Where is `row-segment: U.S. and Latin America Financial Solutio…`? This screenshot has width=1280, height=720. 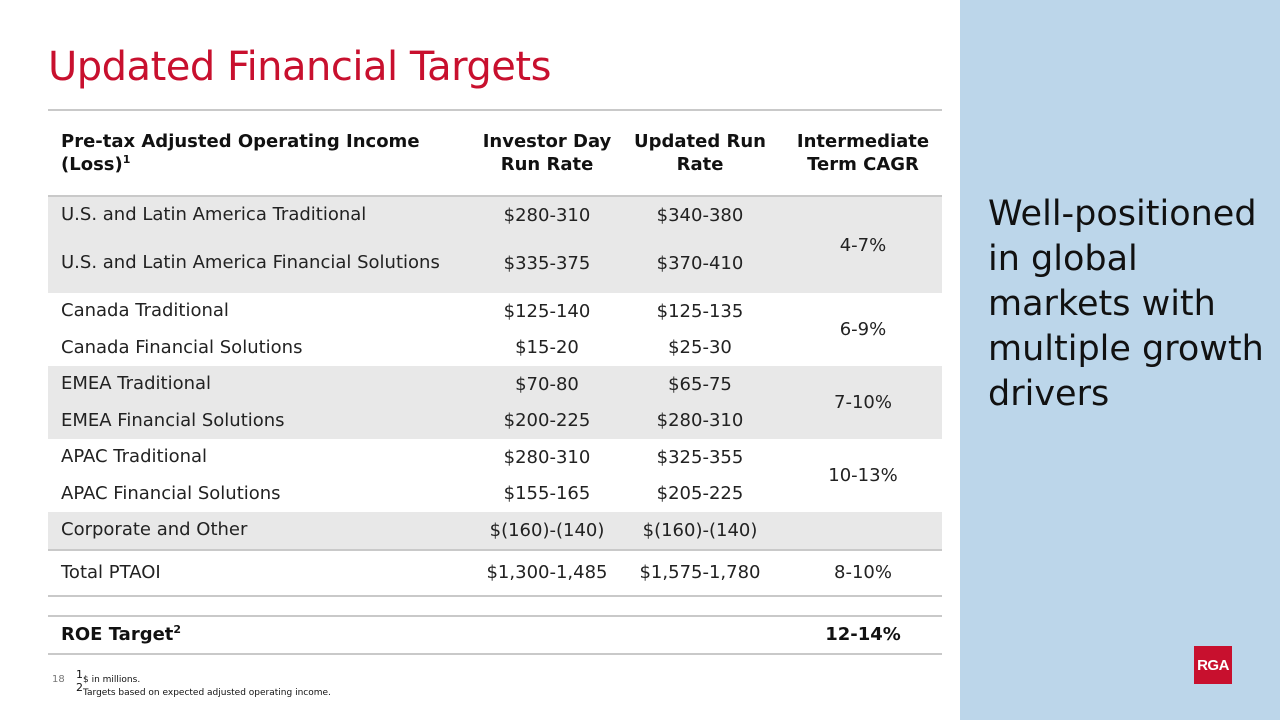
row-segment: U.S. and Latin America Financial Solutio… is located at coordinates (250, 262).